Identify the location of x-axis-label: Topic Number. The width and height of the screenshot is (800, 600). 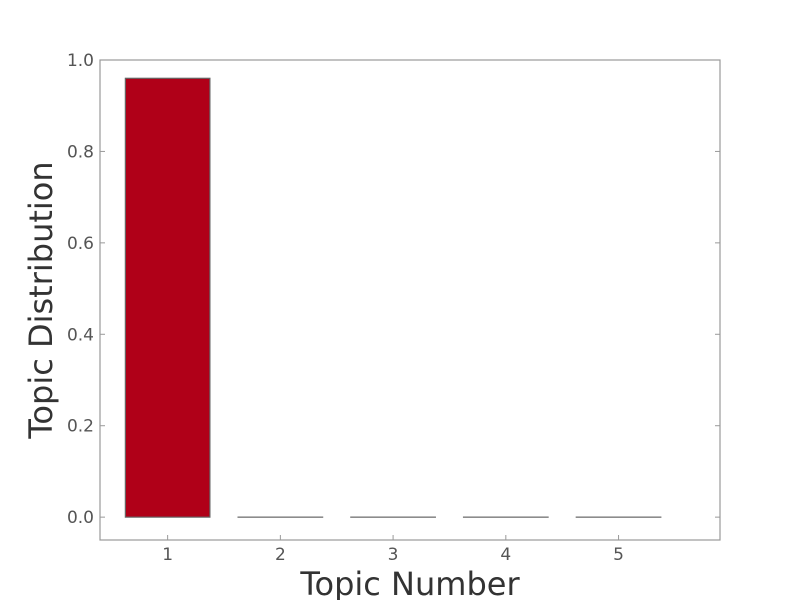
(409, 582).